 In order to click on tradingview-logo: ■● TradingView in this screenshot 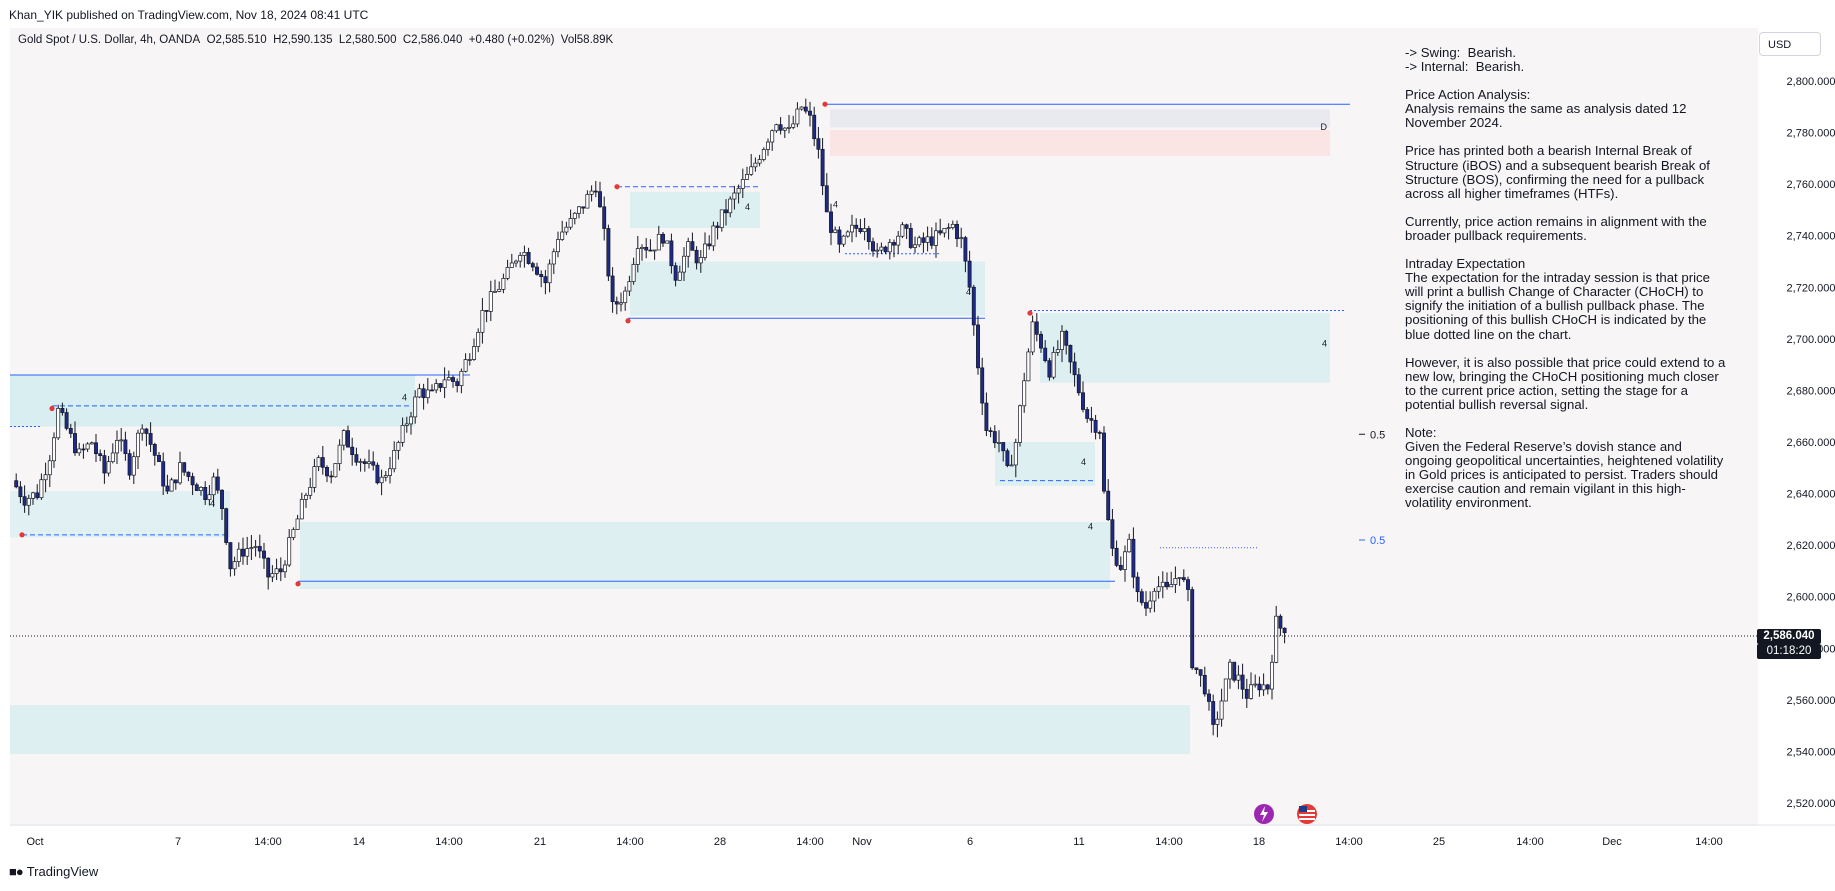, I will do `click(53, 871)`.